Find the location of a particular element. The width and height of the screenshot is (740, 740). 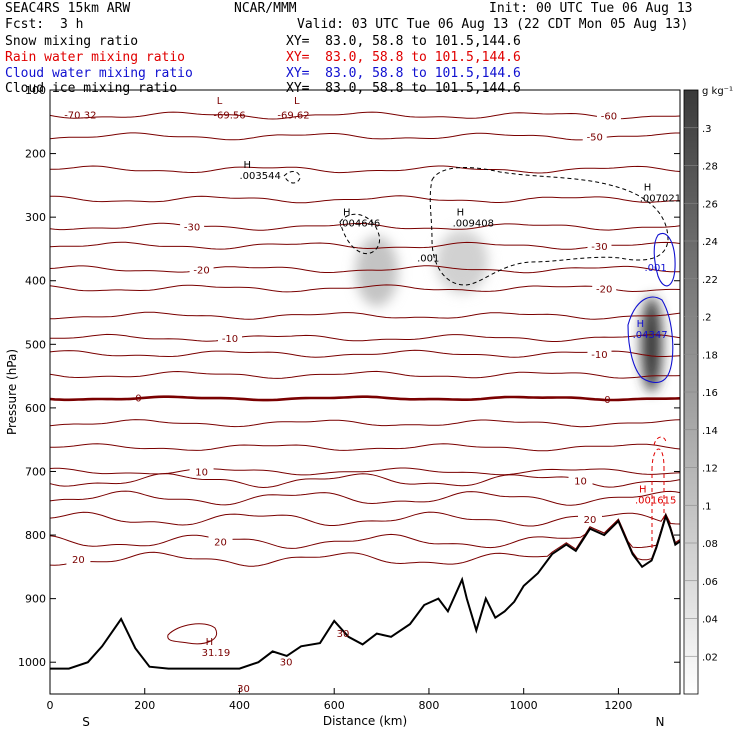

north-end-label: N is located at coordinates (660, 722).